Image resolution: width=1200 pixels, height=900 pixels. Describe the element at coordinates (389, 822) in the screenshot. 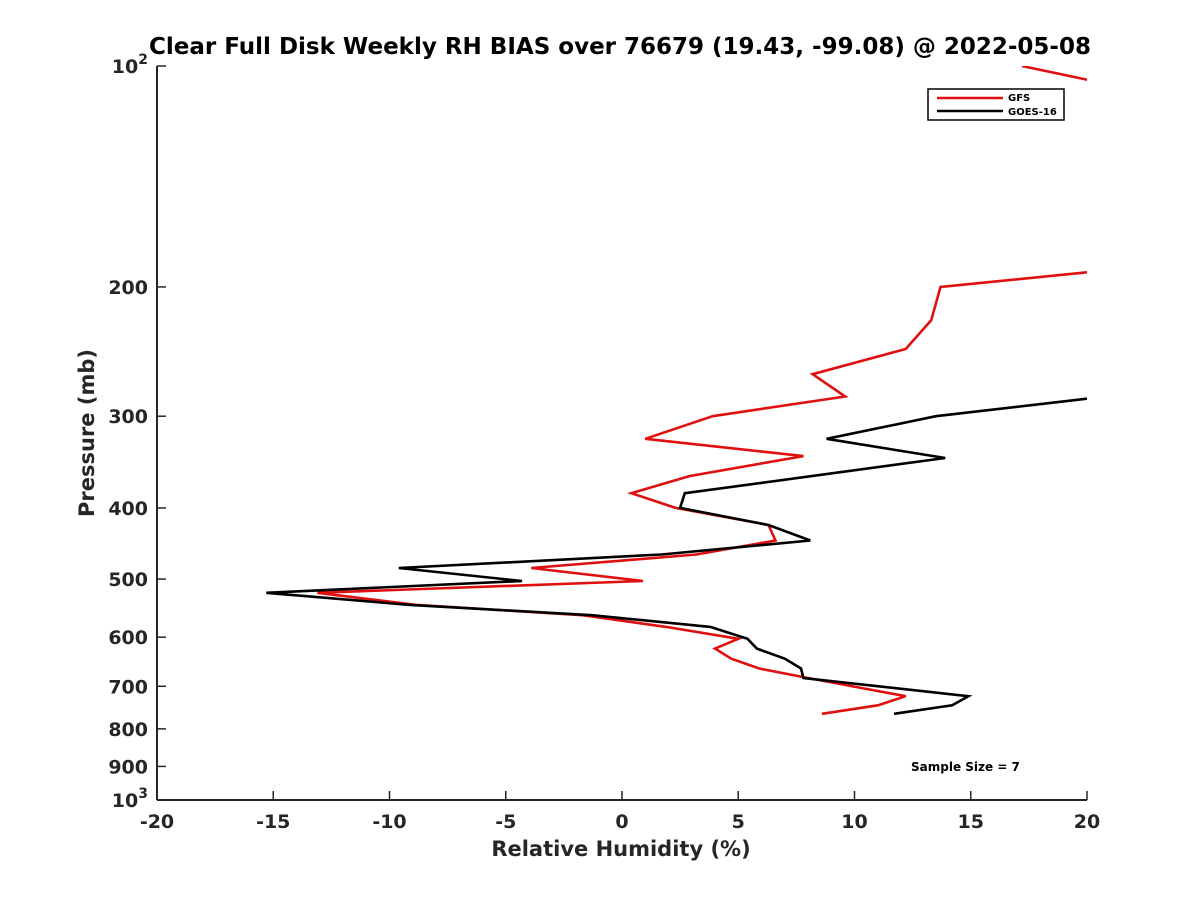

I see `x-tick-label: -10` at that location.